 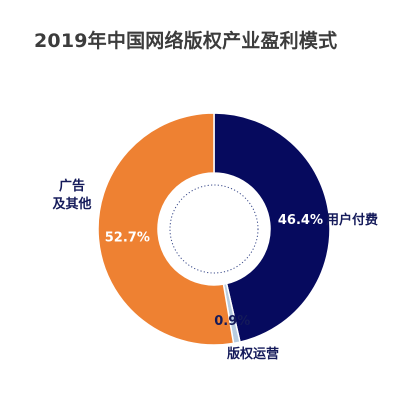 I want to click on slice-name-label: 用户付费, so click(x=351, y=220).